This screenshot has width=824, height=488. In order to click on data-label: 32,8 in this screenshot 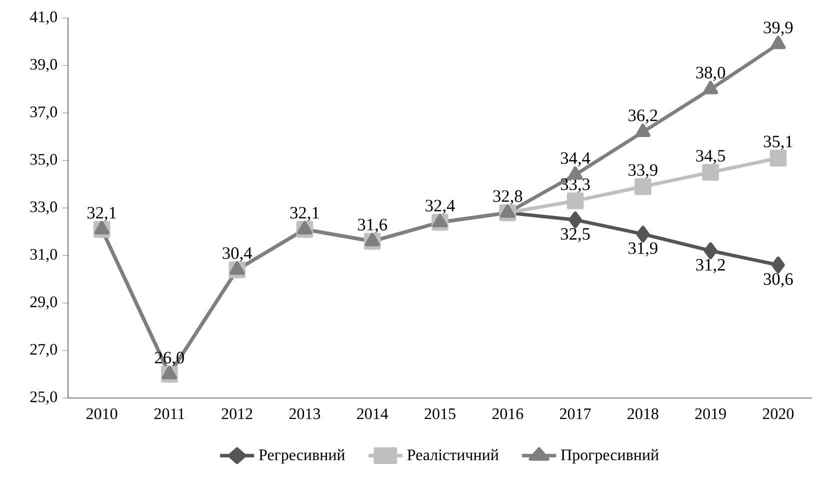, I will do `click(507, 197)`.